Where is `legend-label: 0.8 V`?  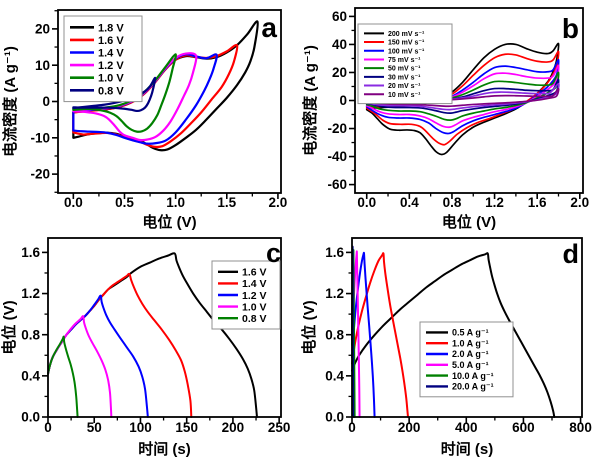 legend-label: 0.8 V is located at coordinates (111, 91).